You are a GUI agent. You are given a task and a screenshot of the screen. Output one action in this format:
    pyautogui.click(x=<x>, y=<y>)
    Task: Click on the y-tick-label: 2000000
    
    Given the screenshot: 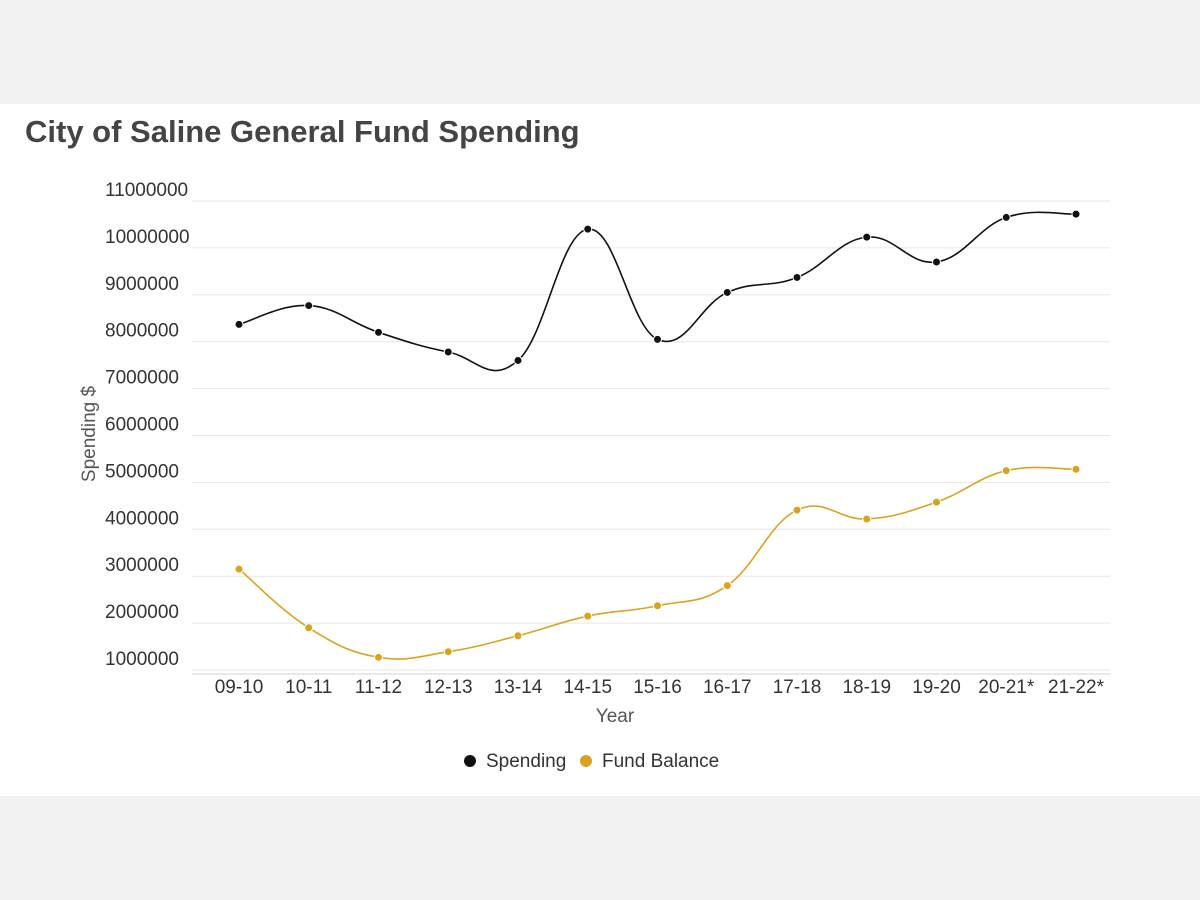 What is the action you would take?
    pyautogui.click(x=142, y=612)
    